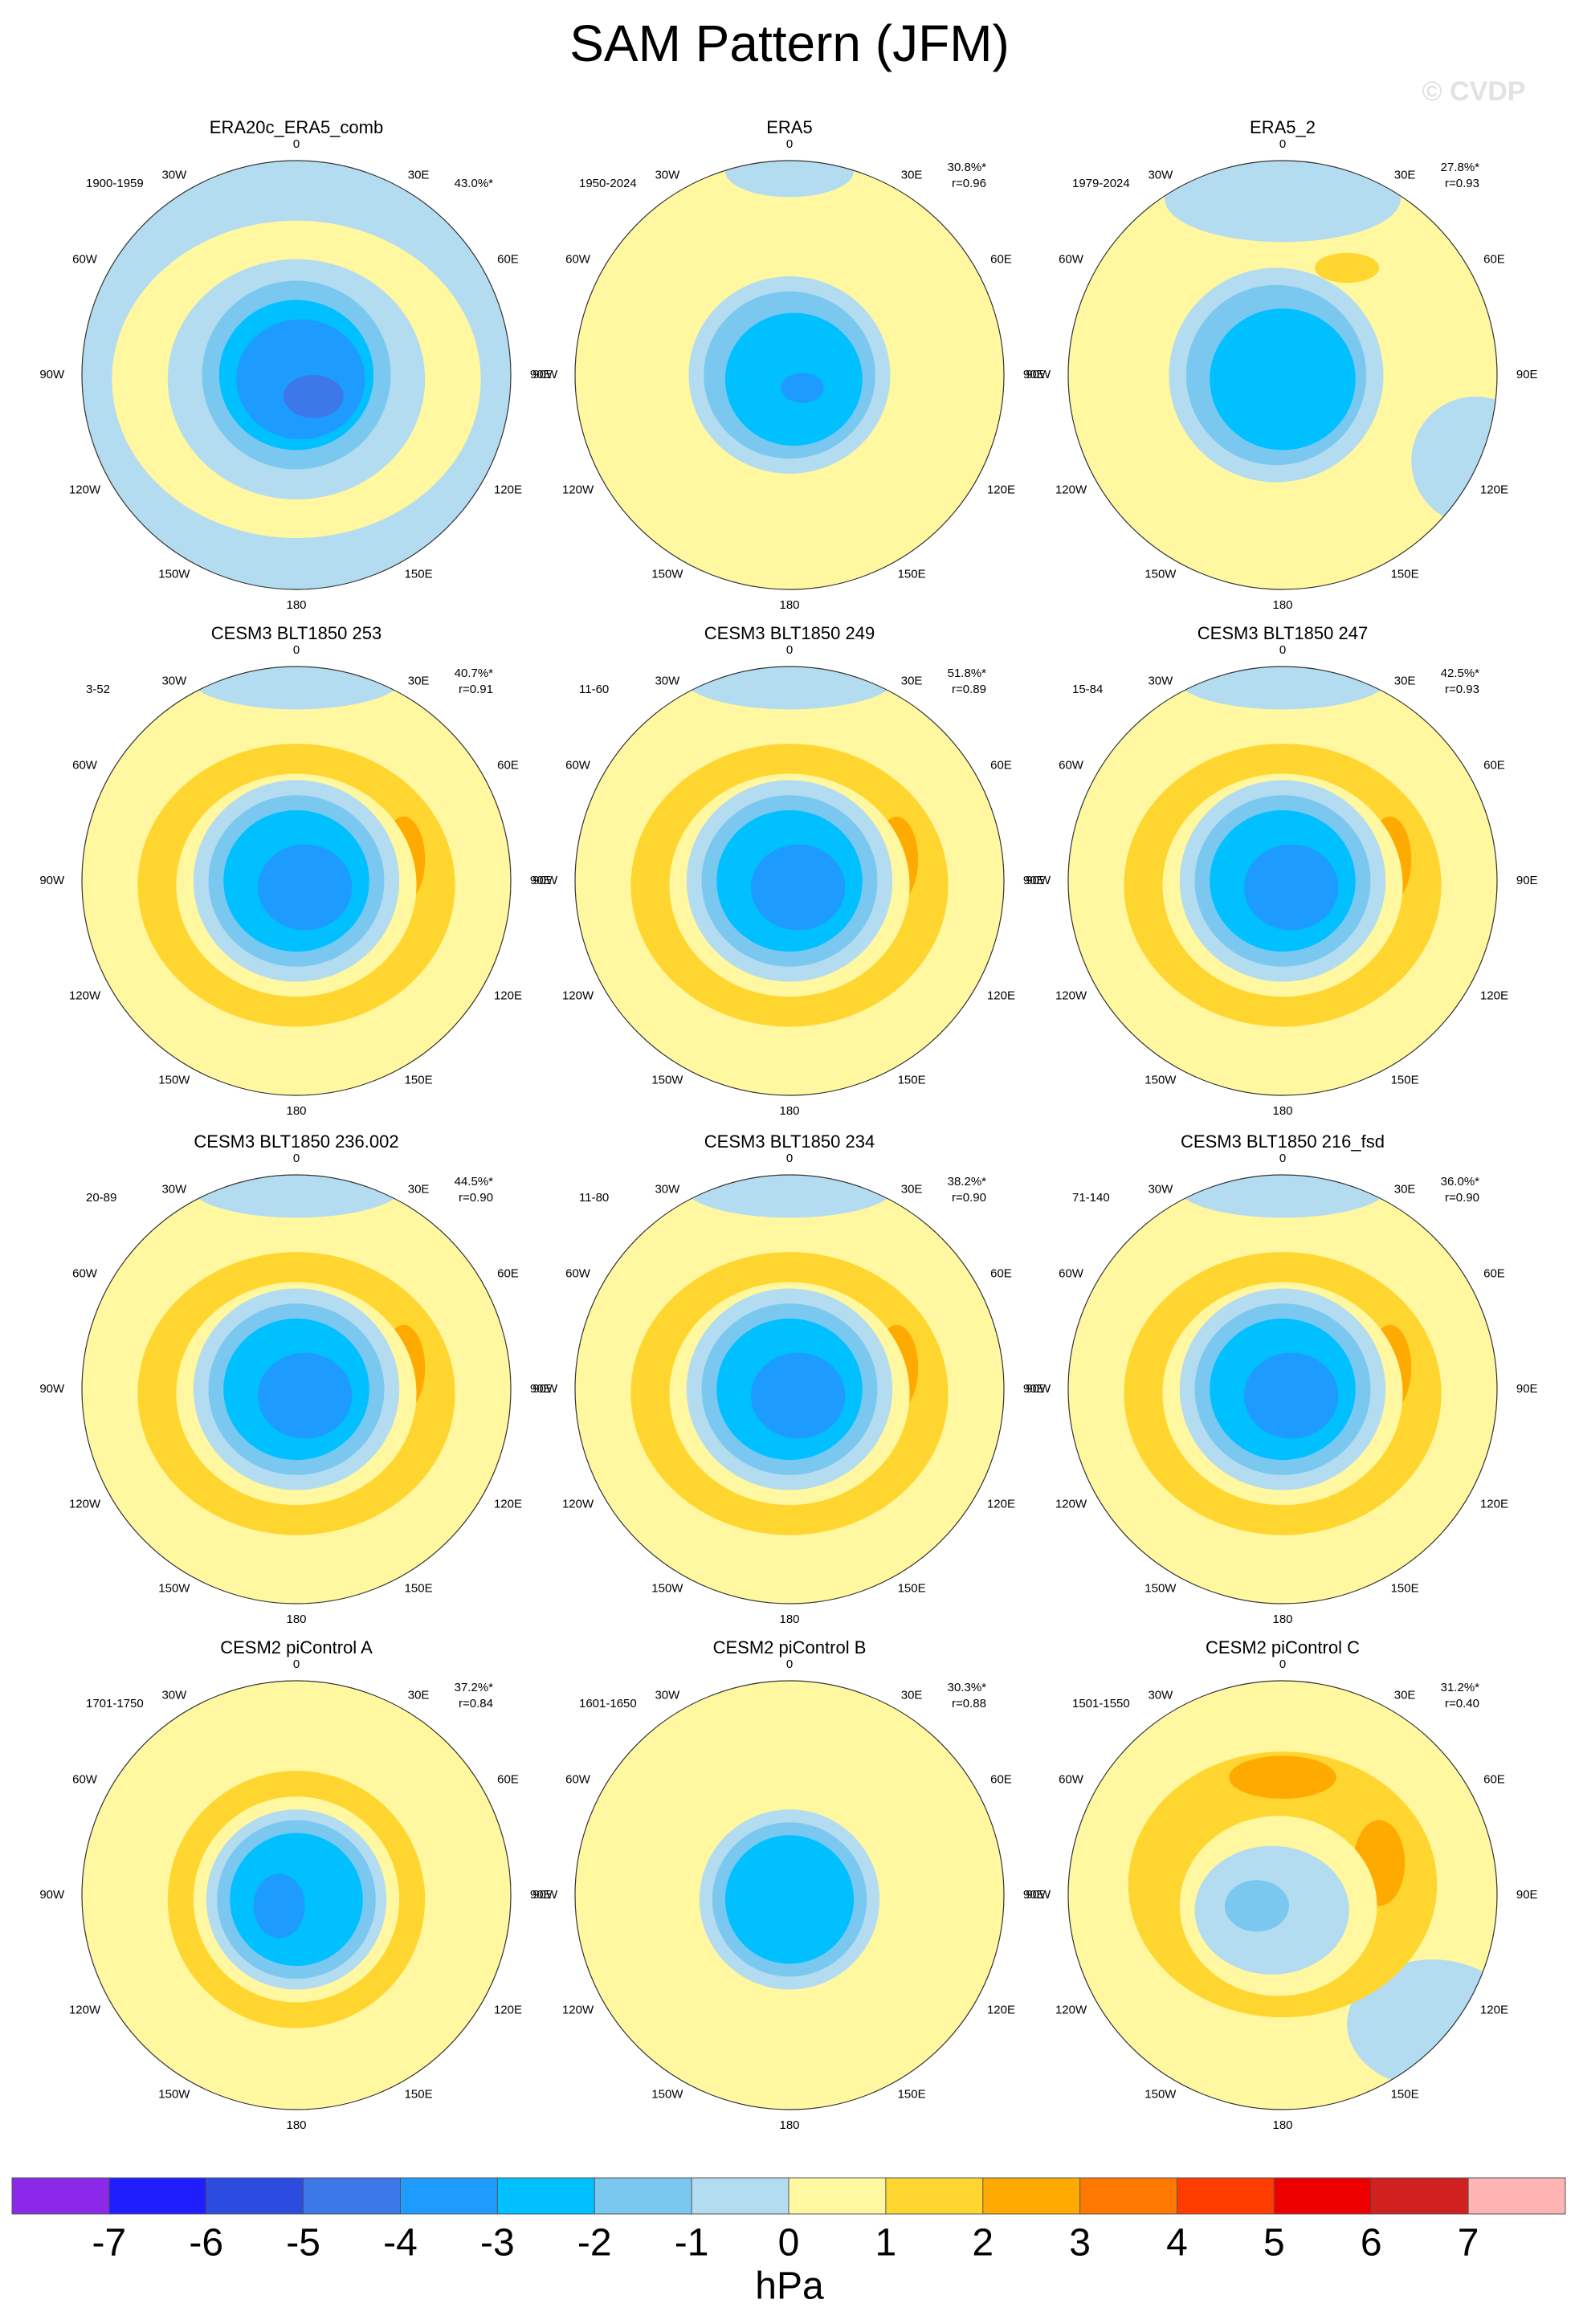 Image resolution: width=1579 pixels, height=2324 pixels. I want to click on variance: 38.2%*, so click(967, 1182).